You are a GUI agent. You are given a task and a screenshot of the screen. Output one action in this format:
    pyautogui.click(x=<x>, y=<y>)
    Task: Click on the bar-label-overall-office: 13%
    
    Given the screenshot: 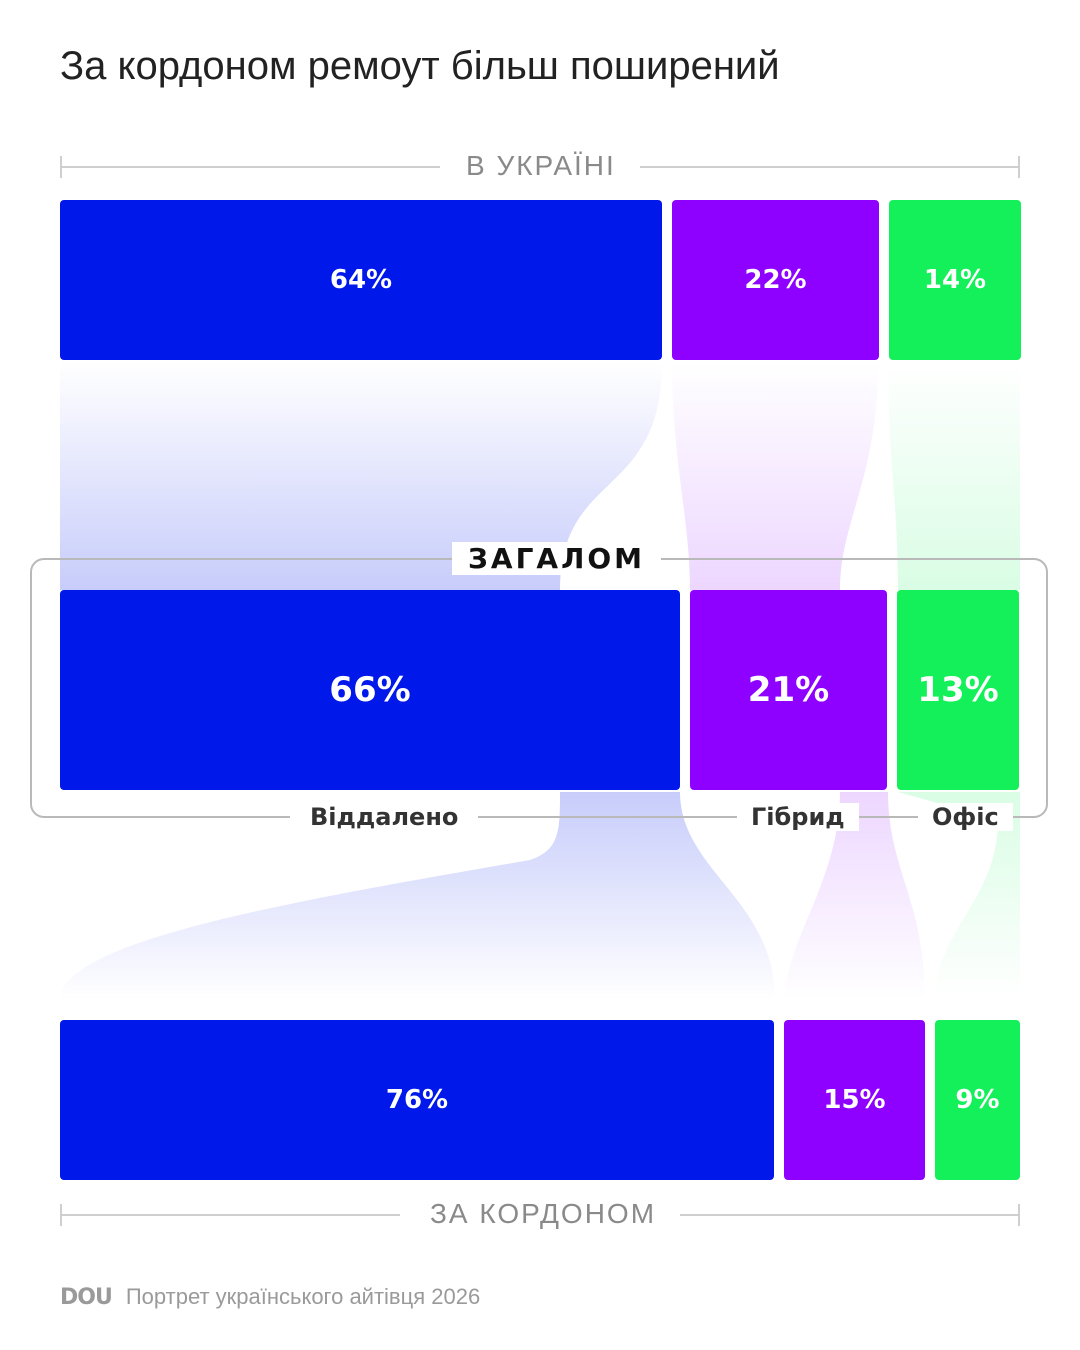 What is the action you would take?
    pyautogui.click(x=958, y=690)
    